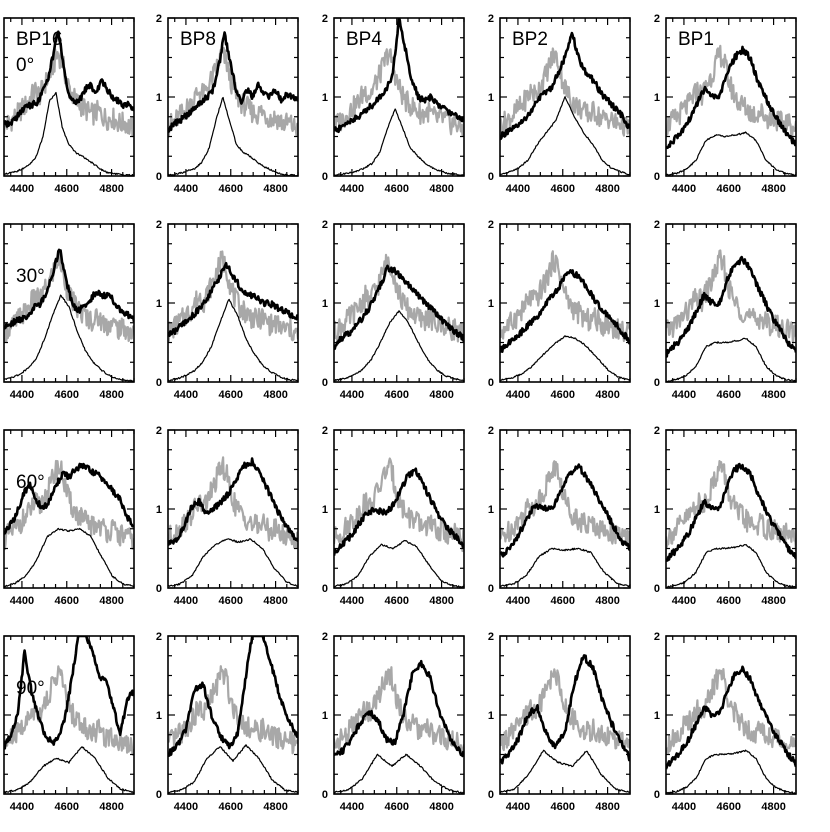  I want to click on panel-bp8-1: 4400 4600 4800 0 1 2, so click(227, 310).